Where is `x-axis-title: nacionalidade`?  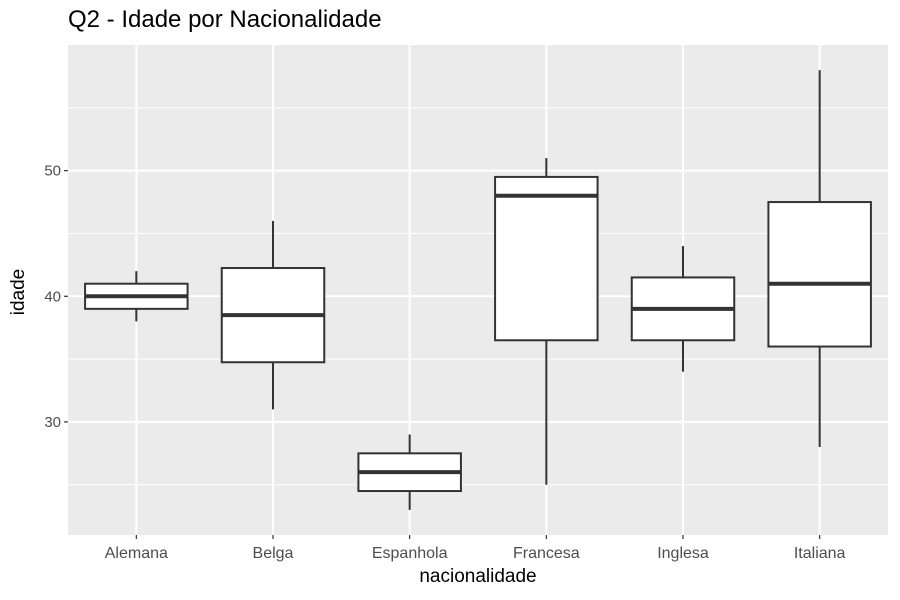 x-axis-title: nacionalidade is located at coordinates (478, 576).